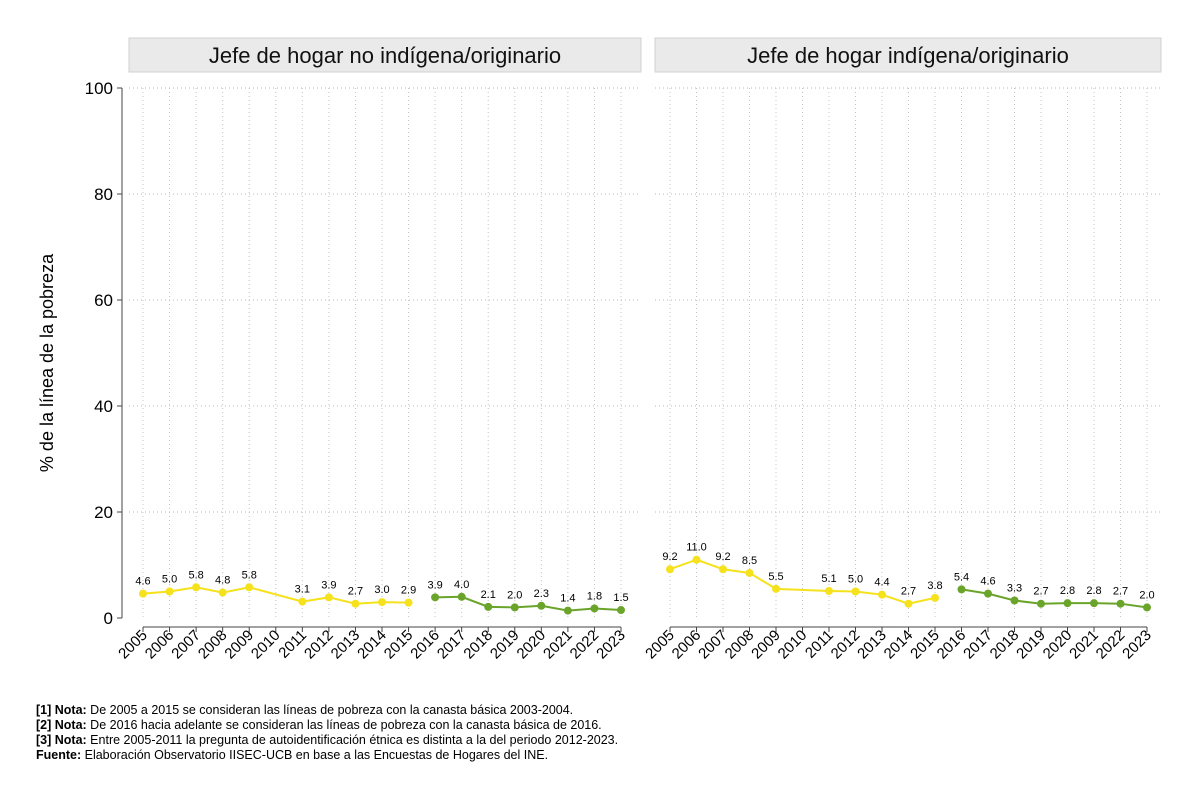  Describe the element at coordinates (381, 590) in the screenshot. I see `data-label: 3.0` at that location.